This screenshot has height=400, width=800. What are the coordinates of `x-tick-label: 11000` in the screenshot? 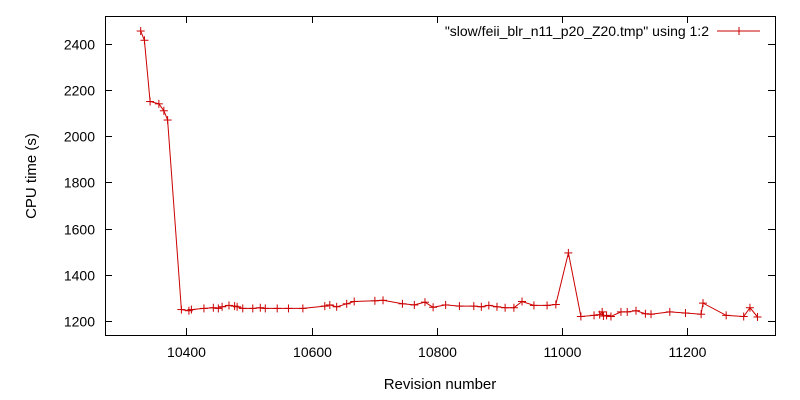 It's located at (563, 352).